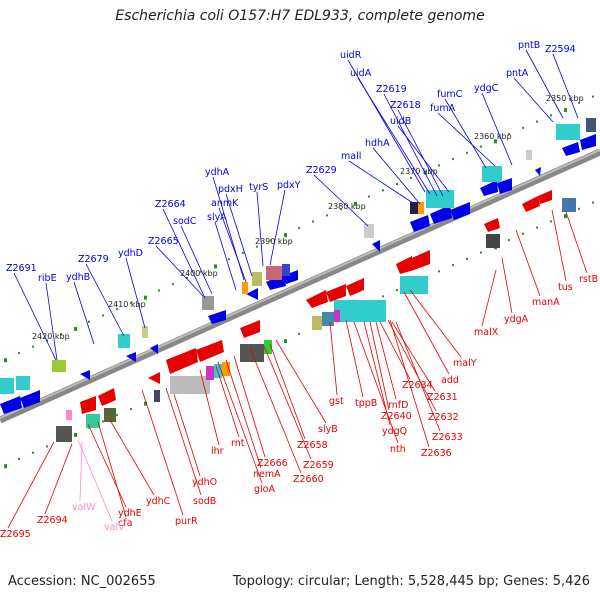  Describe the element at coordinates (51, 336) in the screenshot. I see `kbp-label: 2420 kbp` at that location.